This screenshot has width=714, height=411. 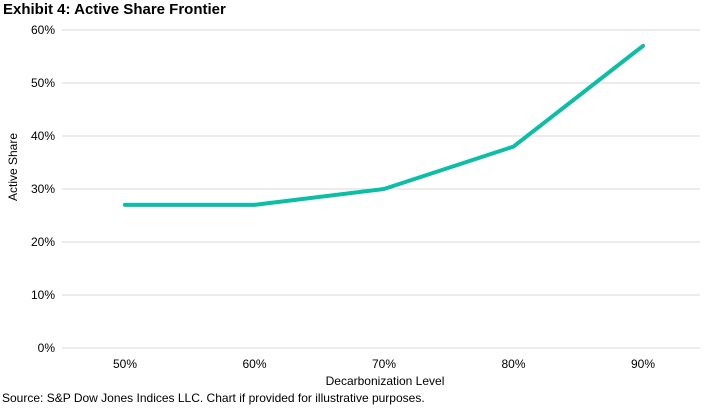 What do you see at coordinates (643, 364) in the screenshot?
I see `x-tick-label: 90%` at bounding box center [643, 364].